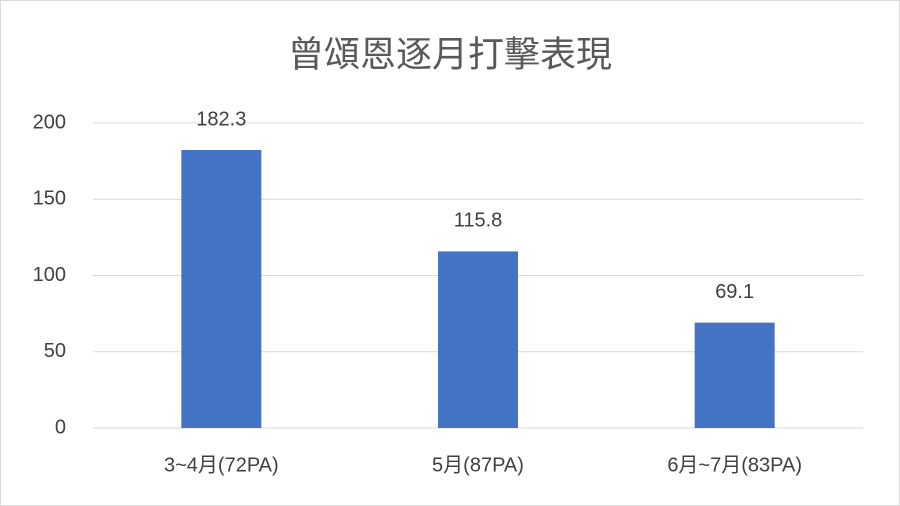 Image resolution: width=900 pixels, height=506 pixels. I want to click on y-tick-label: 50, so click(55, 351).